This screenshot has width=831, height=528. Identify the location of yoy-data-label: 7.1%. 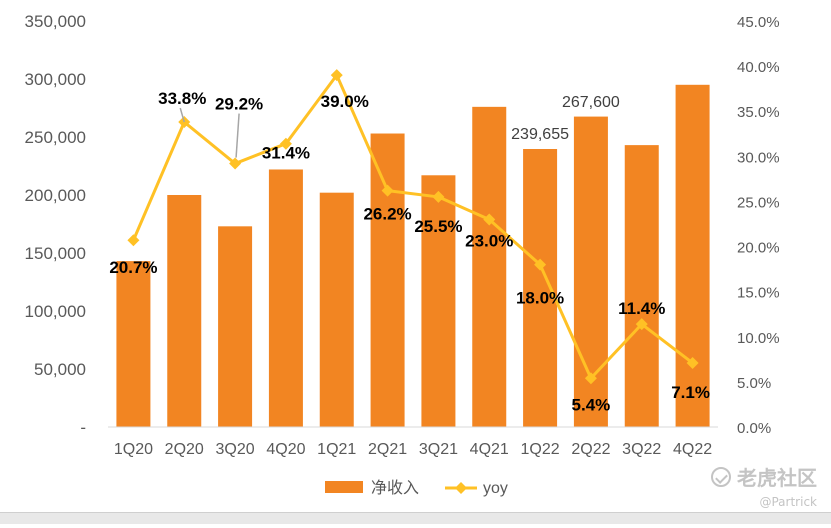
(690, 392).